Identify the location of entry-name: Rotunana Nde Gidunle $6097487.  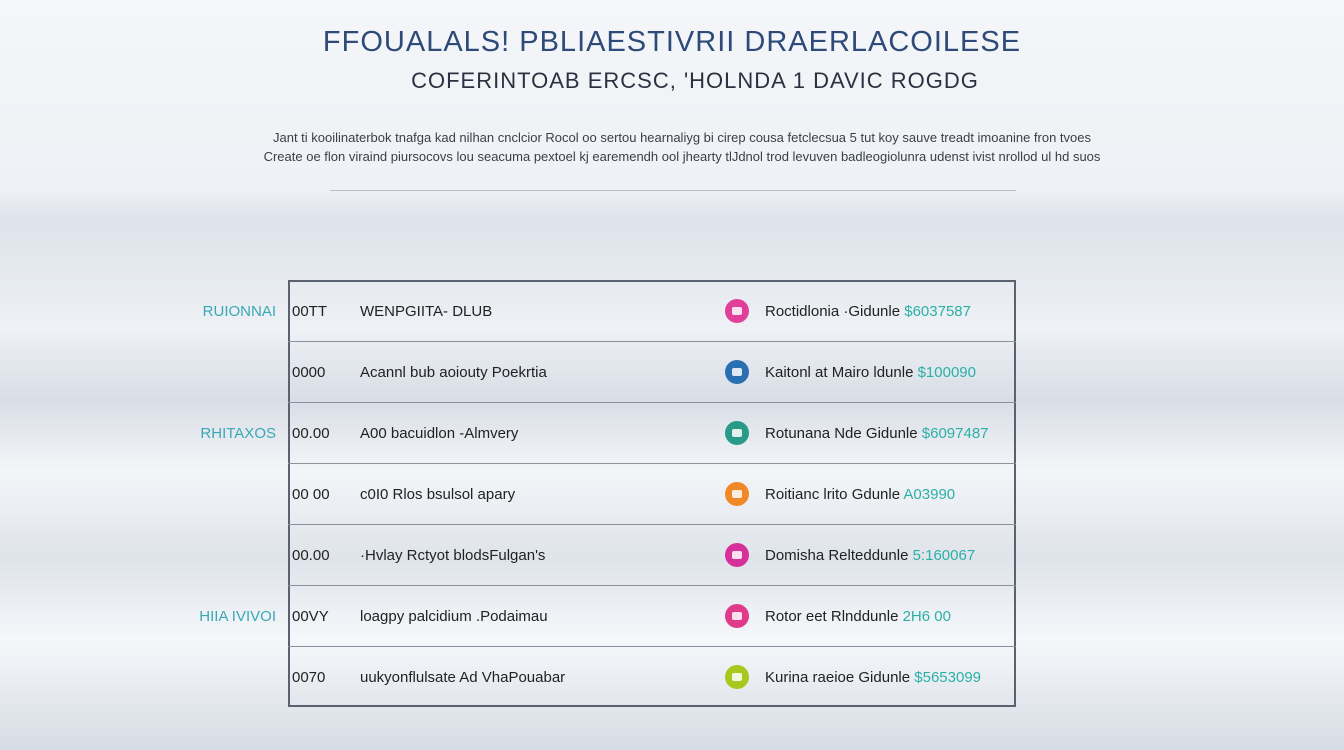
(877, 433).